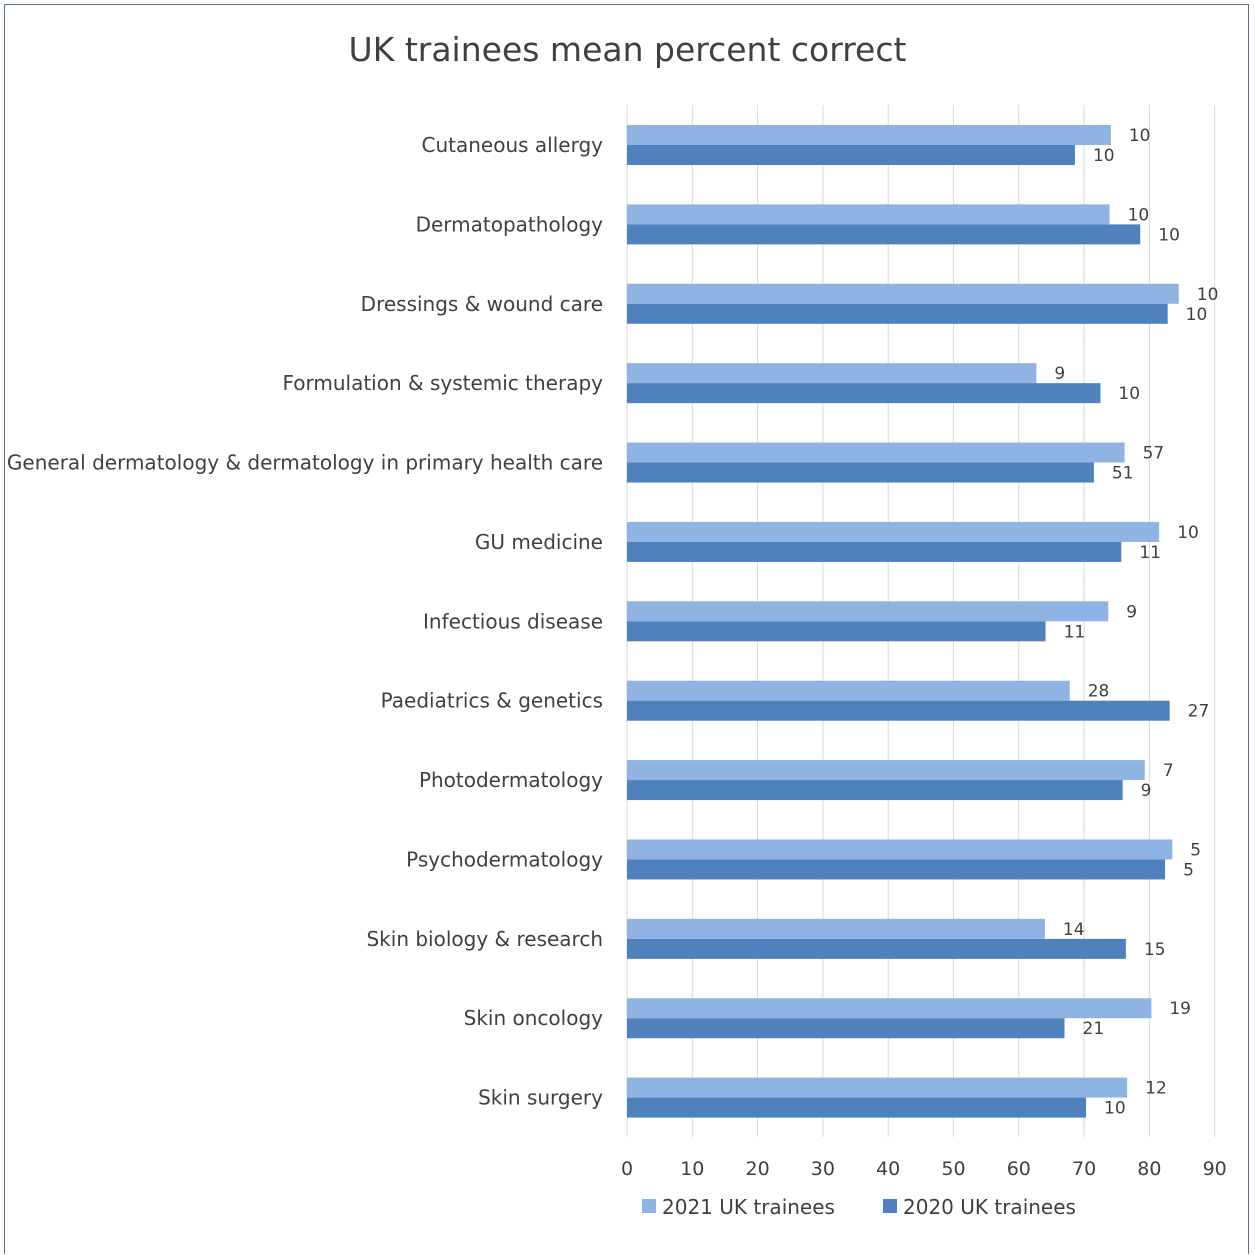 This screenshot has height=1255, width=1255. What do you see at coordinates (1180, 1009) in the screenshot?
I see `data-label: 19` at bounding box center [1180, 1009].